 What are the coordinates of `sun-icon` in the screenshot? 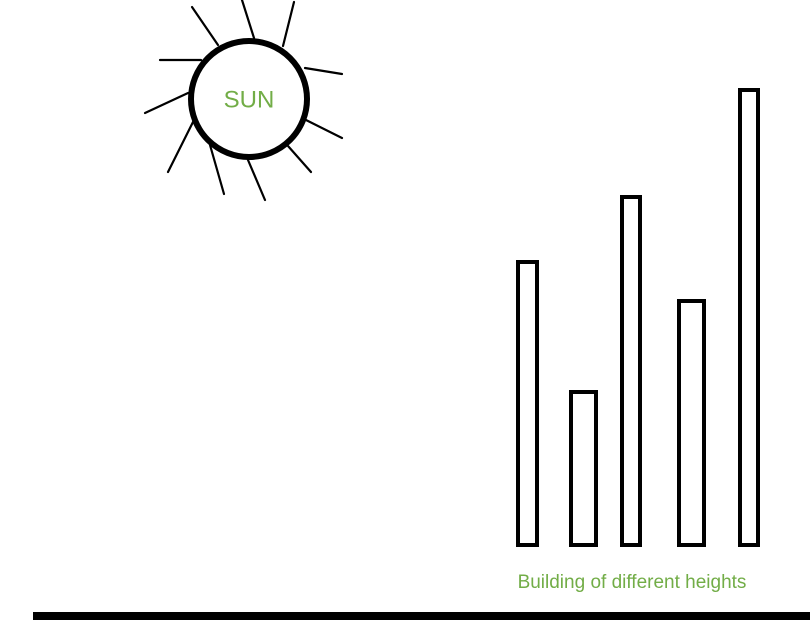 It's located at (249, 99).